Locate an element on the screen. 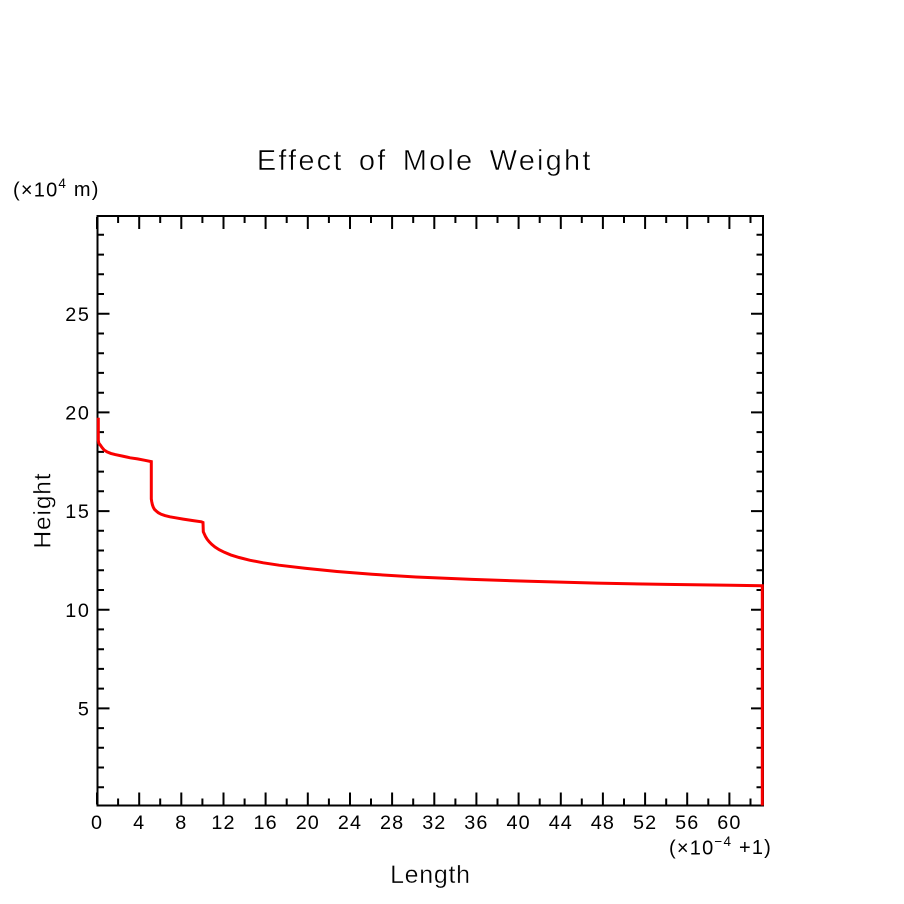 The image size is (904, 904). svg-text: 10 is located at coordinates (77, 611).